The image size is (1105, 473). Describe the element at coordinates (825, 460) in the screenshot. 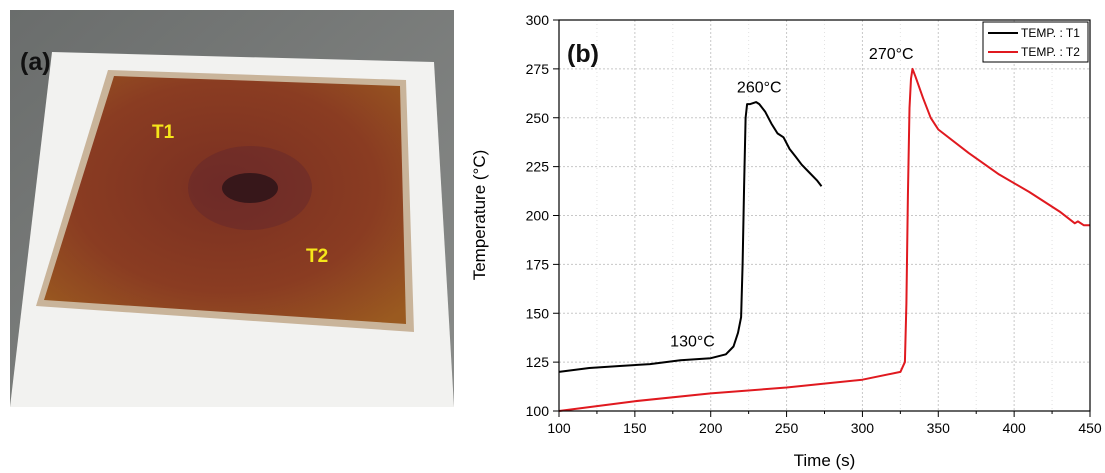

I see `x-axis-title: Time (s)` at that location.